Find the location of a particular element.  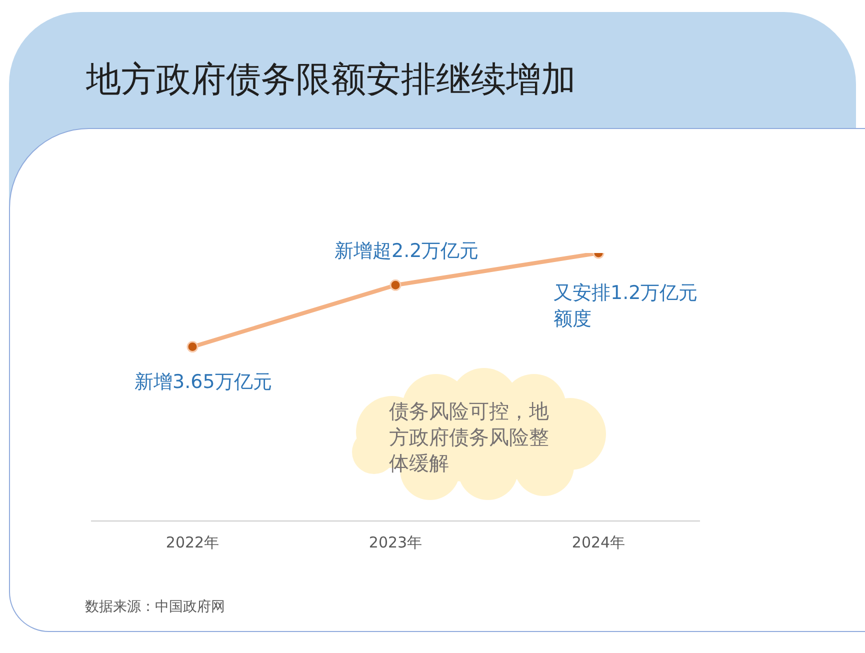

x-tick-label: 2023年 is located at coordinates (395, 543).